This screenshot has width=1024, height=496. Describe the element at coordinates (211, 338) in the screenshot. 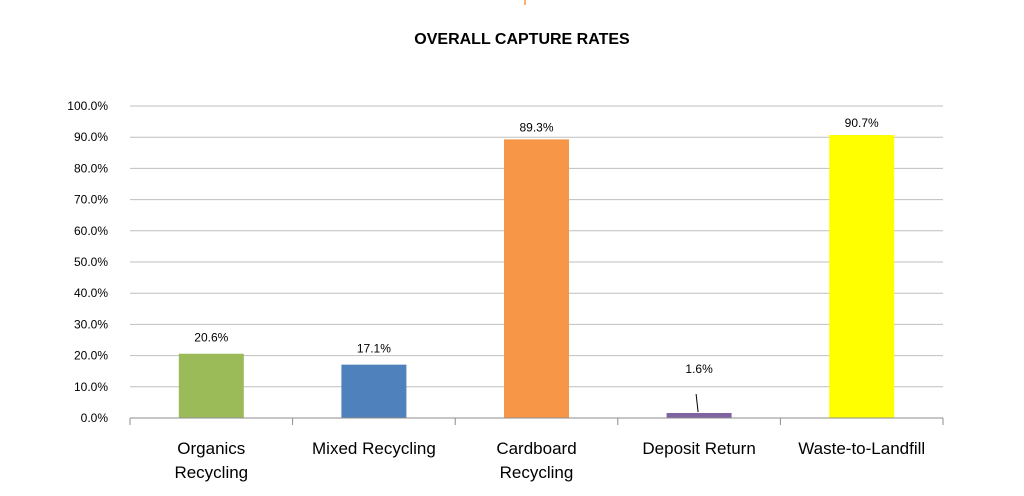

I see `data-label: 20.6%` at that location.